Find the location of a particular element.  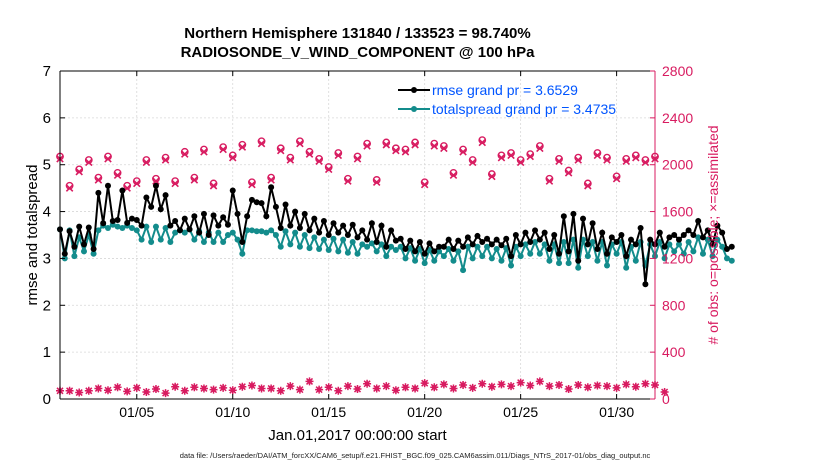

y2-tick-label: 800 is located at coordinates (674, 305).